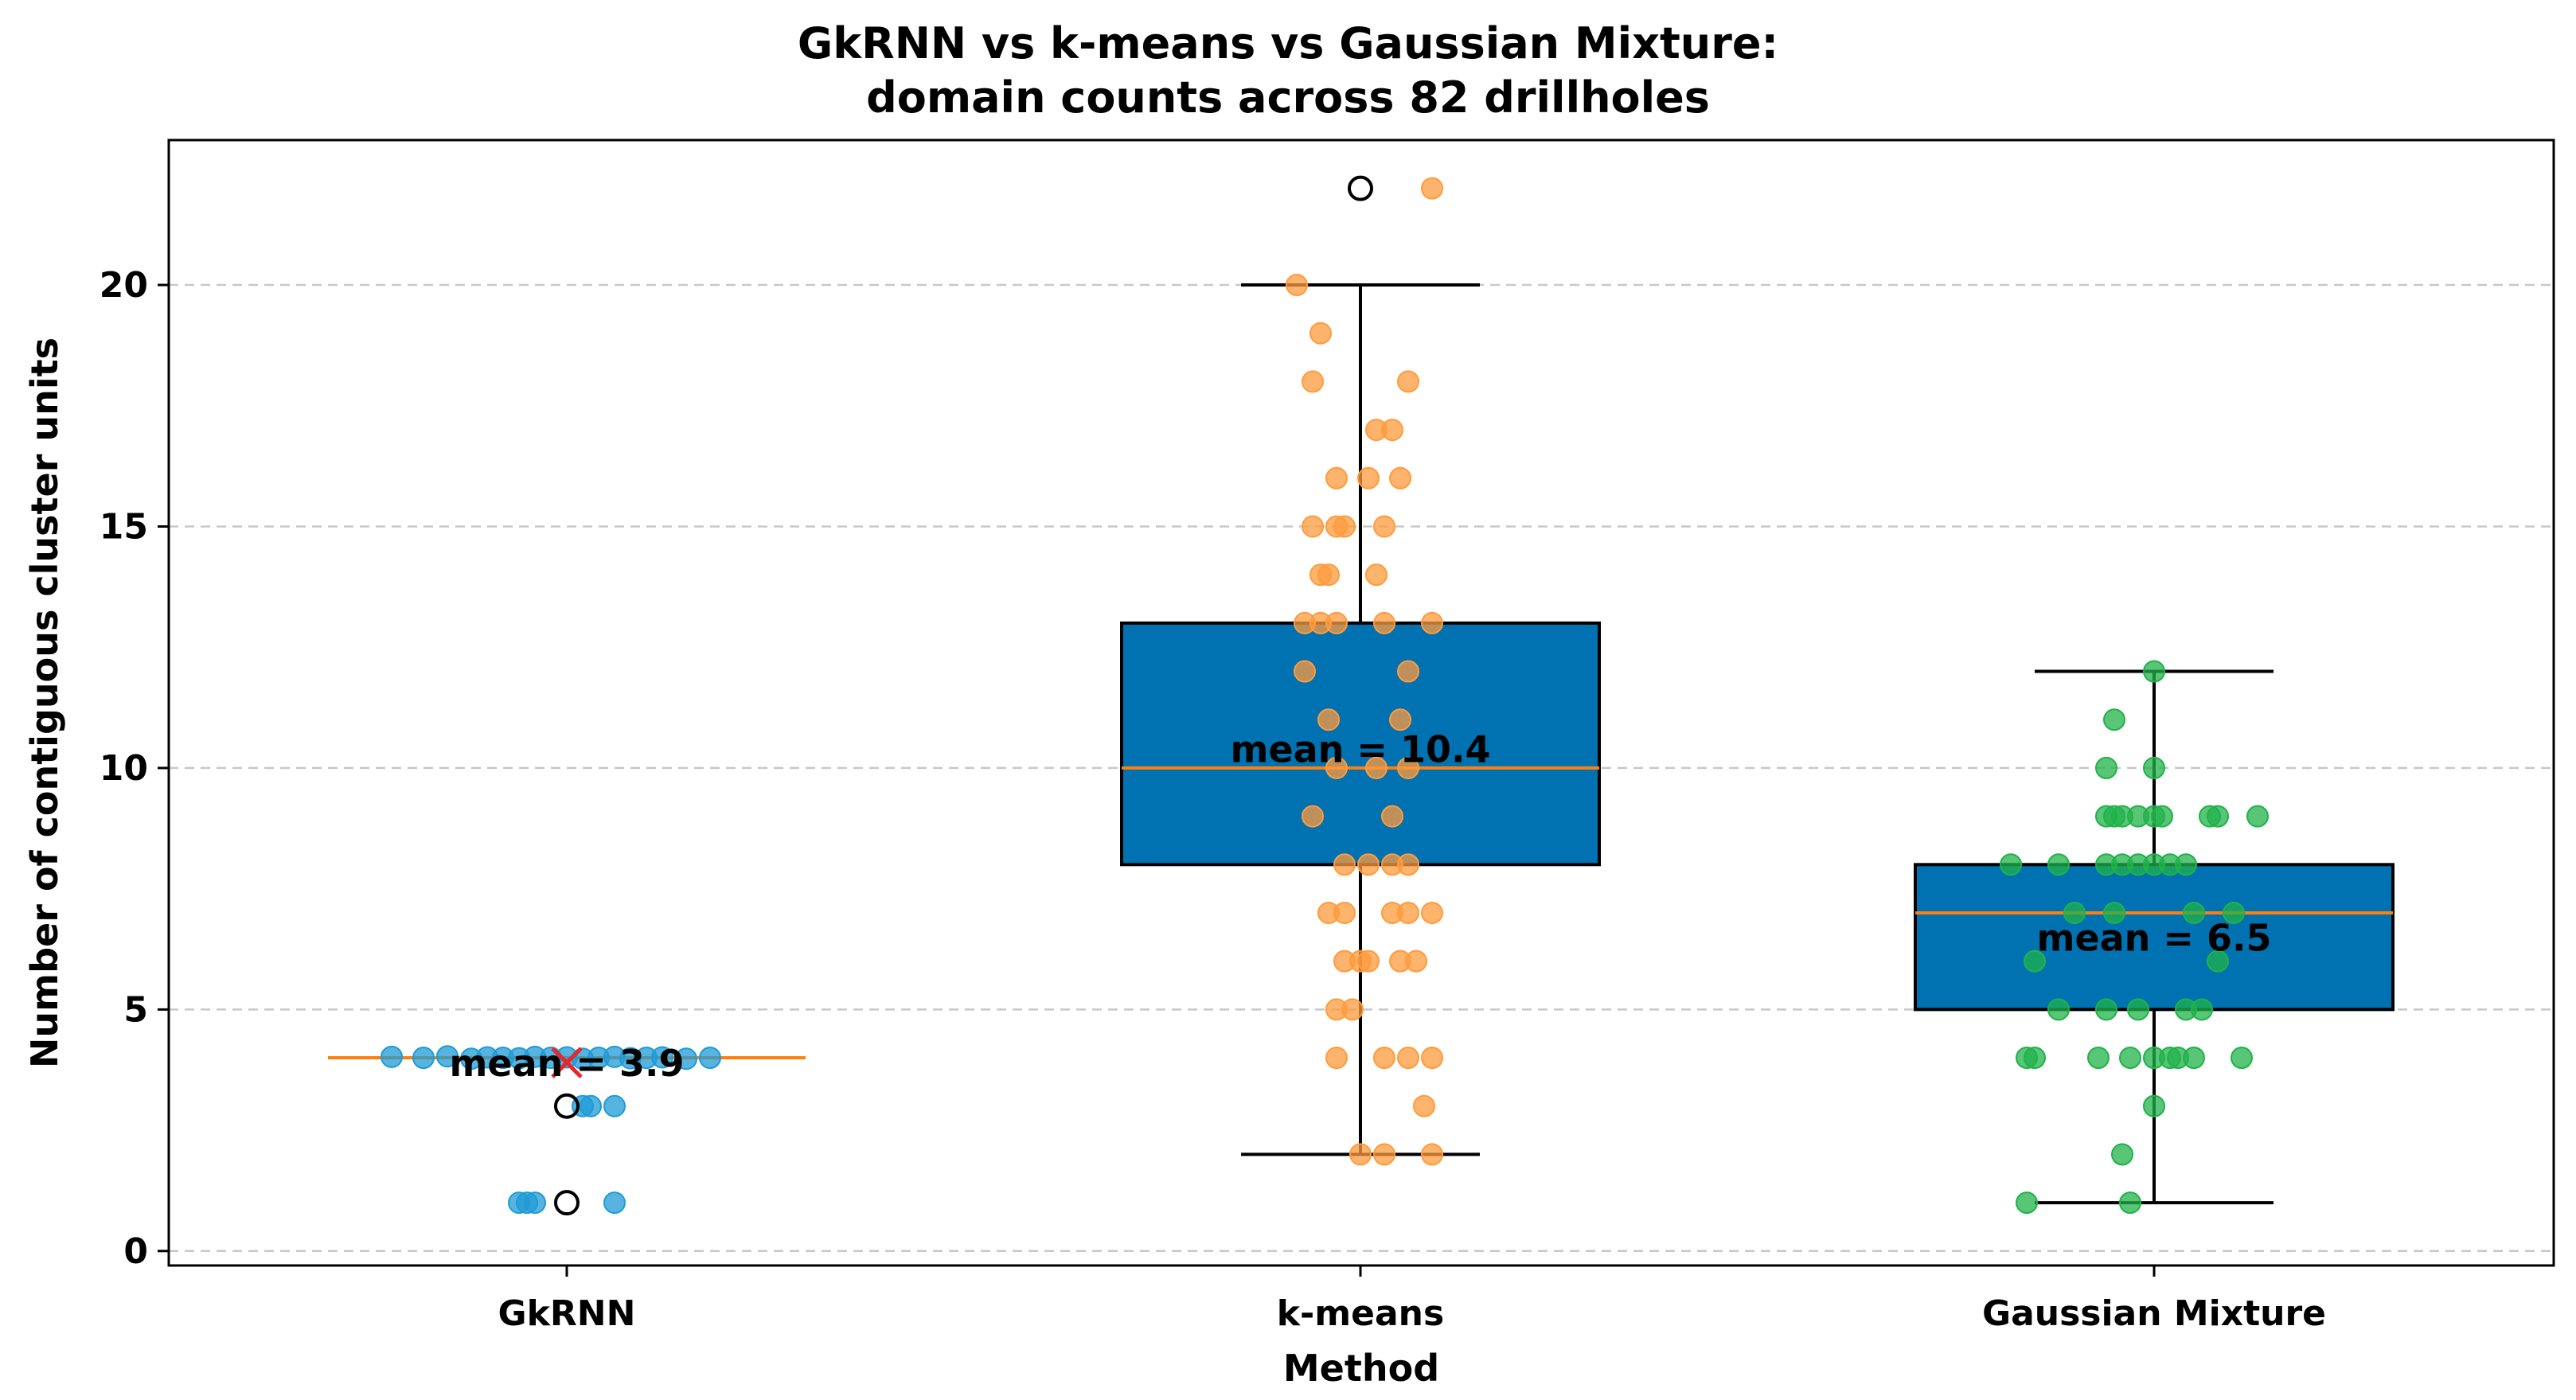 The height and width of the screenshot is (1400, 2576). I want to click on chart-title-line-1: GkRNN vs k-means vs Gaussian Mixture:, so click(1288, 43).